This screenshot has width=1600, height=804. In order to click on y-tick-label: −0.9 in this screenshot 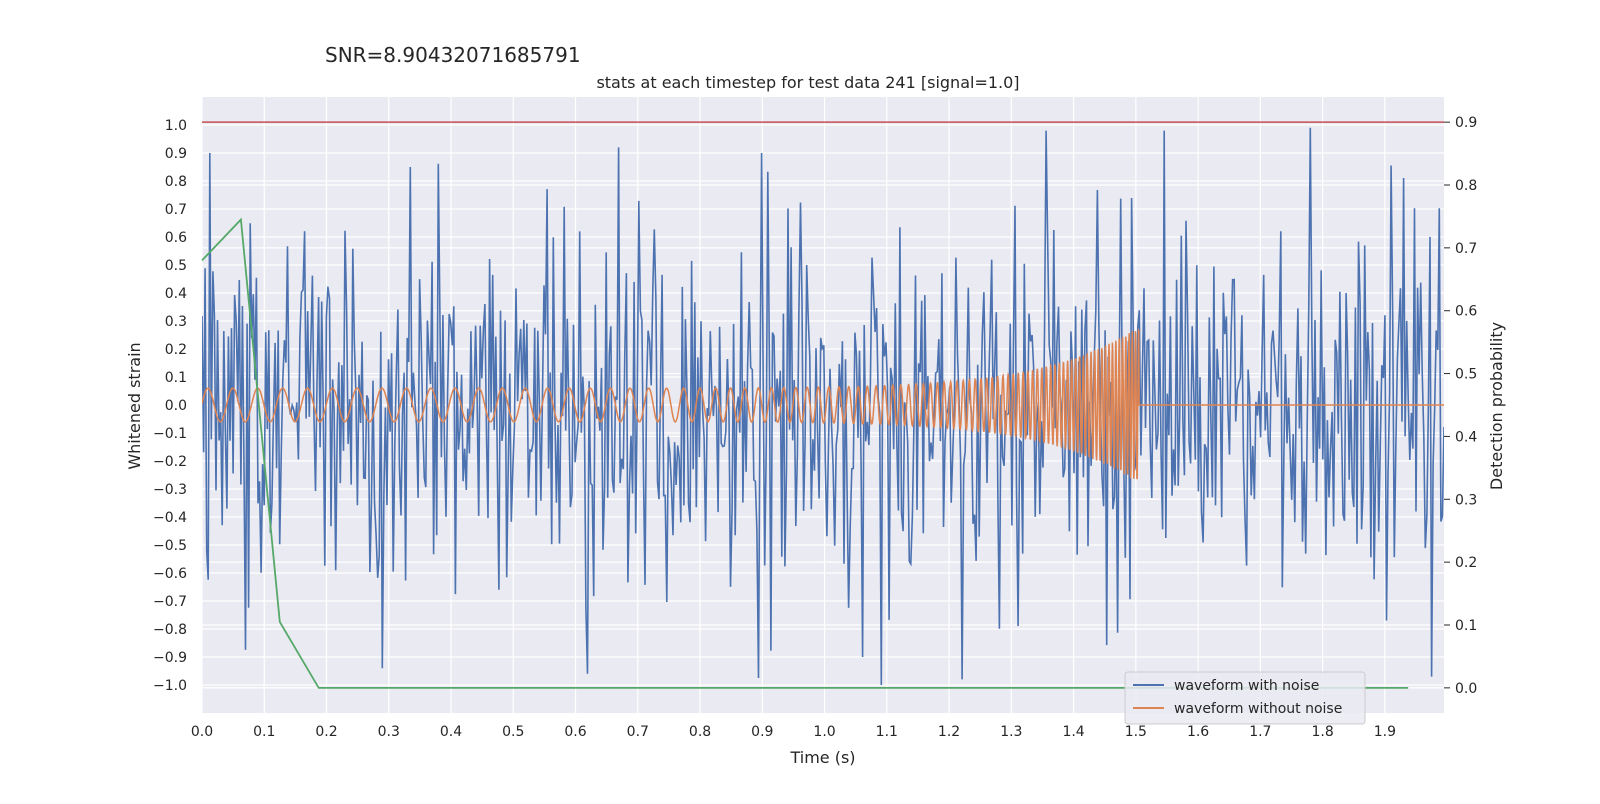, I will do `click(170, 658)`.